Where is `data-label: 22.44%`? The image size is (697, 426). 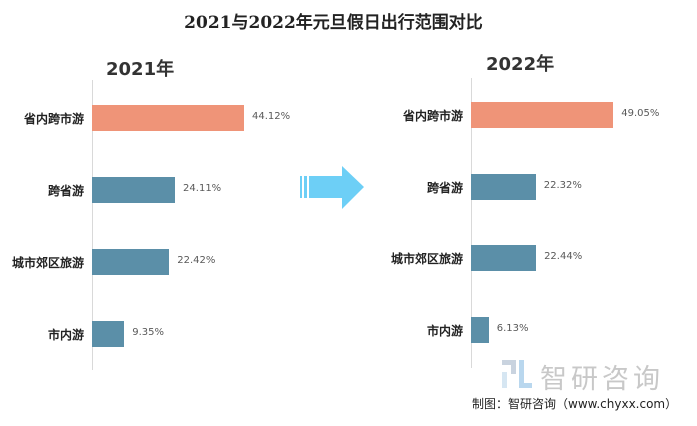 data-label: 22.44% is located at coordinates (563, 256).